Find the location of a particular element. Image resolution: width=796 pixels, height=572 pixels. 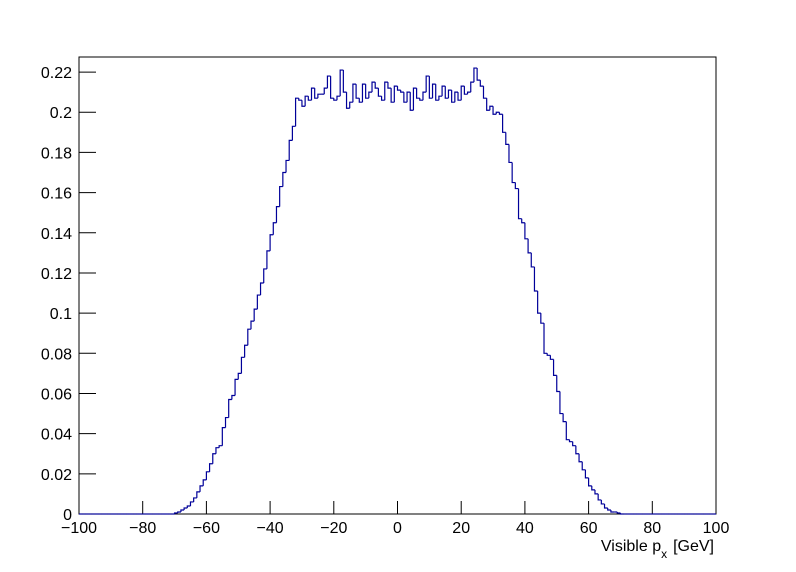

x-tick-label: −40 is located at coordinates (270, 528).